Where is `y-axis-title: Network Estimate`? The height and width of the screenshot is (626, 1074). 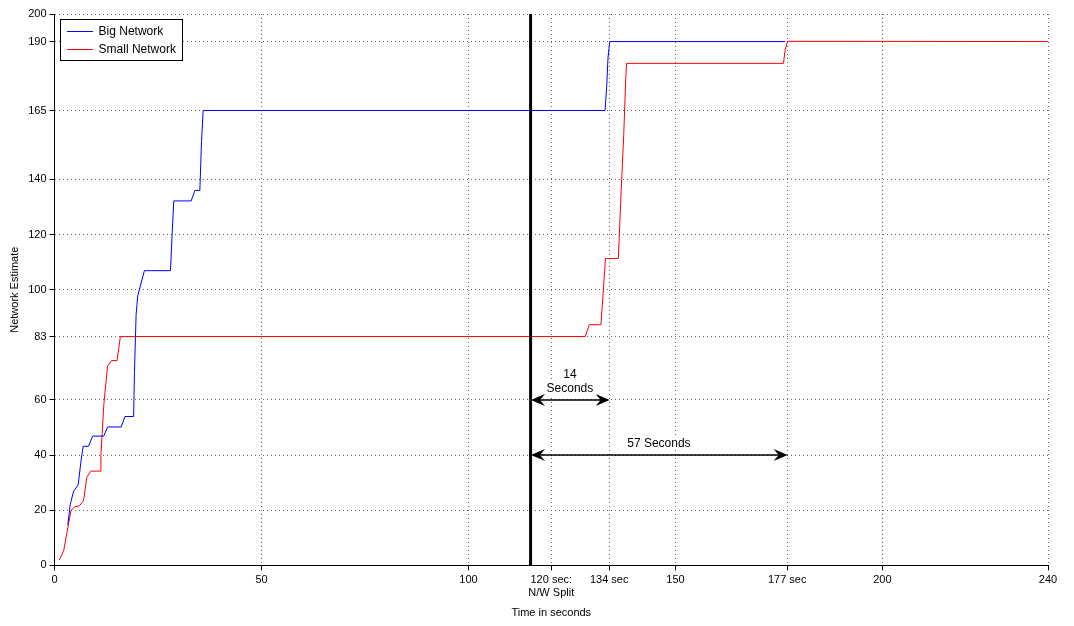
y-axis-title: Network Estimate is located at coordinates (13, 289).